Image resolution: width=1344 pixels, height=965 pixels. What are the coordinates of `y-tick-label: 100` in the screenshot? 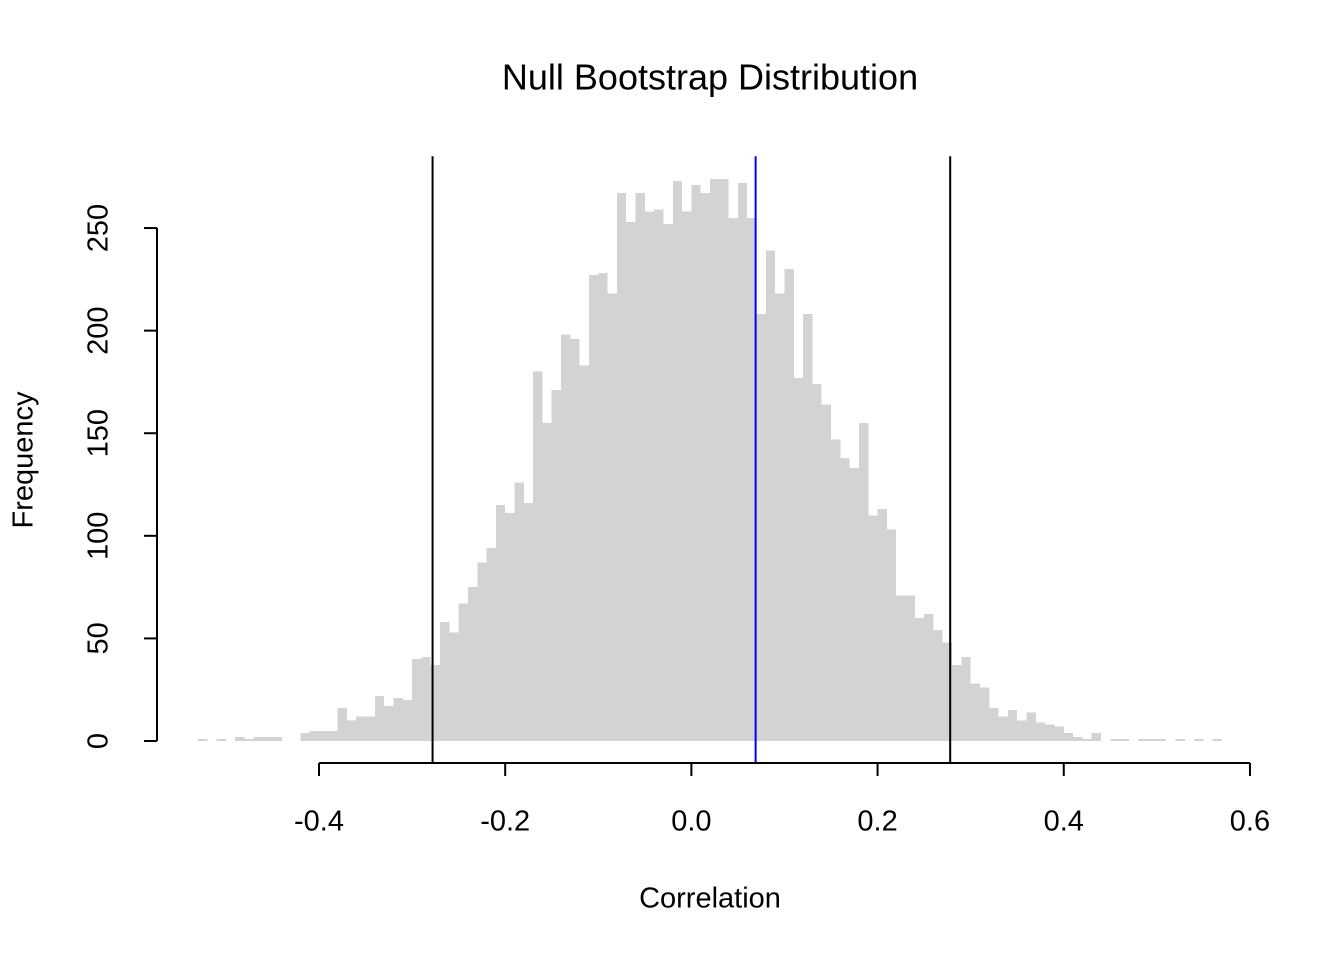 It's located at (99, 536).